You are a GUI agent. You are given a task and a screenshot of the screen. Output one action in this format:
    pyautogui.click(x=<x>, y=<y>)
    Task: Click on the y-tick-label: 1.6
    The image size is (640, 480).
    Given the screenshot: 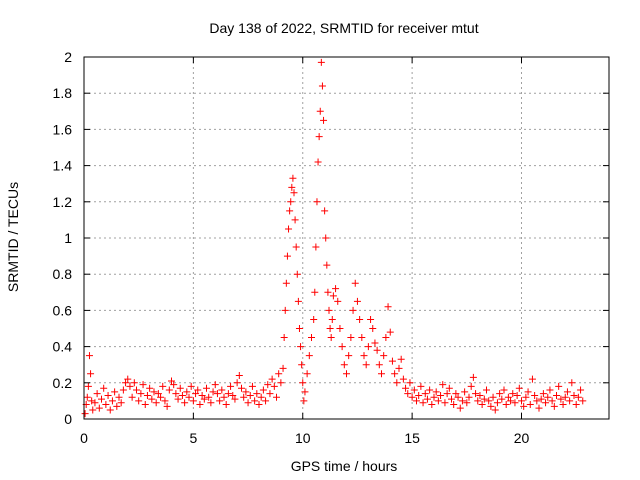 What is the action you would take?
    pyautogui.click(x=63, y=129)
    